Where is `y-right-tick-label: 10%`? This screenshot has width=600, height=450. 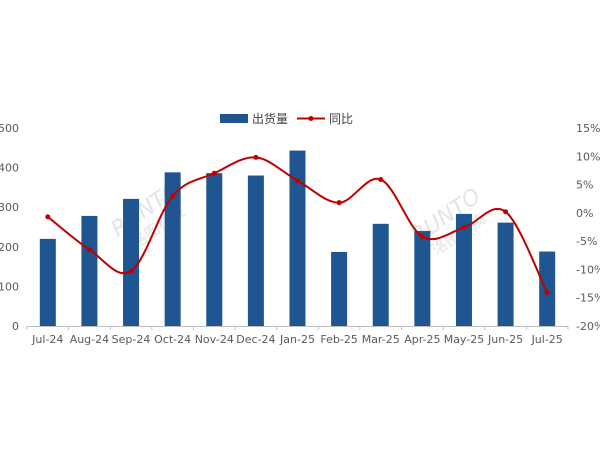 y-right-tick-label: 10% is located at coordinates (588, 156).